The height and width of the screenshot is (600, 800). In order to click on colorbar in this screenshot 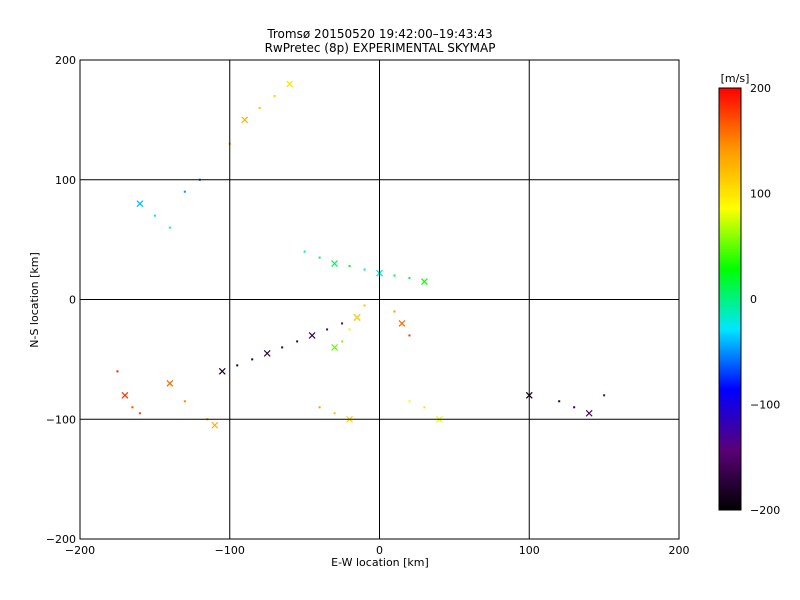, I will do `click(730, 299)`.